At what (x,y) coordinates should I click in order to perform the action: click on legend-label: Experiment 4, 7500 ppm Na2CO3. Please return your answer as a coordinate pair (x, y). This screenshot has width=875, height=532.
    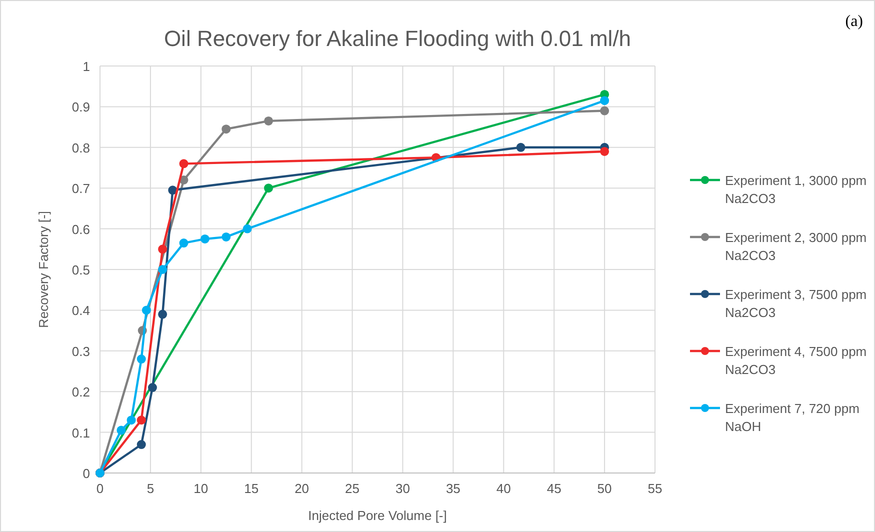
    Looking at the image, I should click on (796, 360).